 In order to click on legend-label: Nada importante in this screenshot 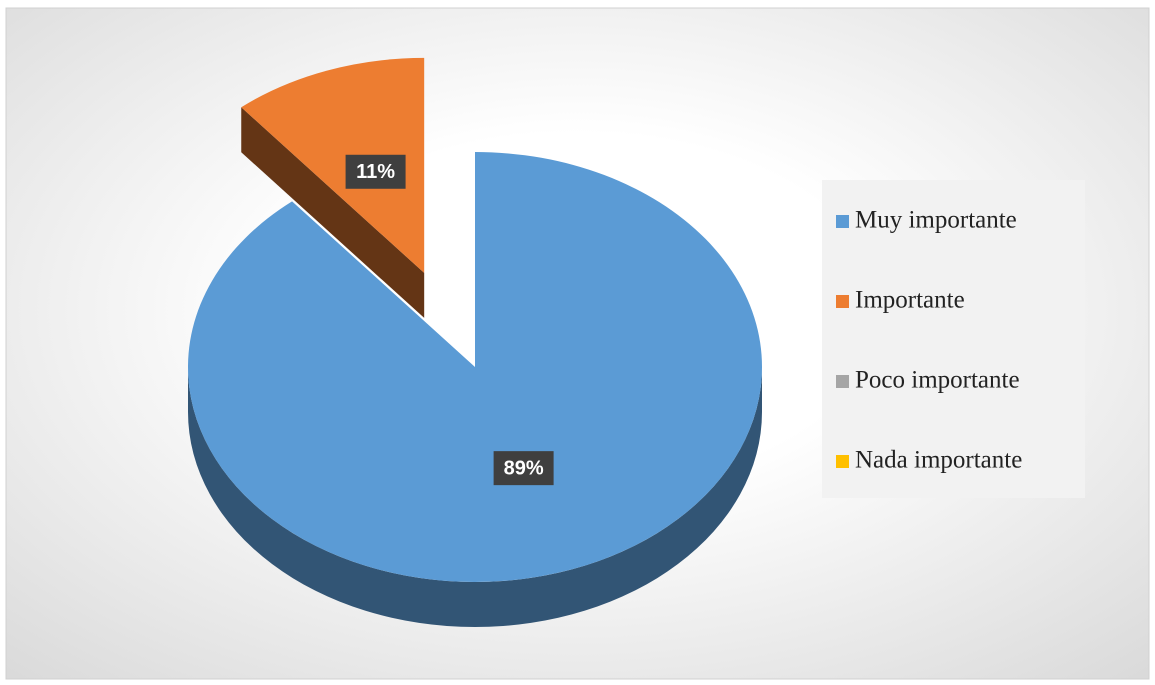, I will do `click(938, 460)`.